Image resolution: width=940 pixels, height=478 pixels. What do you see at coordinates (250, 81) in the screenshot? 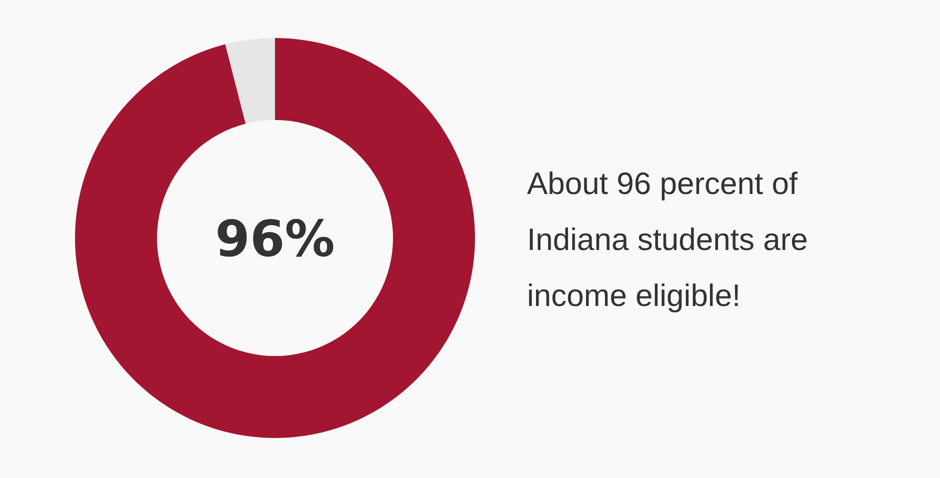
I see `donut-slice` at bounding box center [250, 81].